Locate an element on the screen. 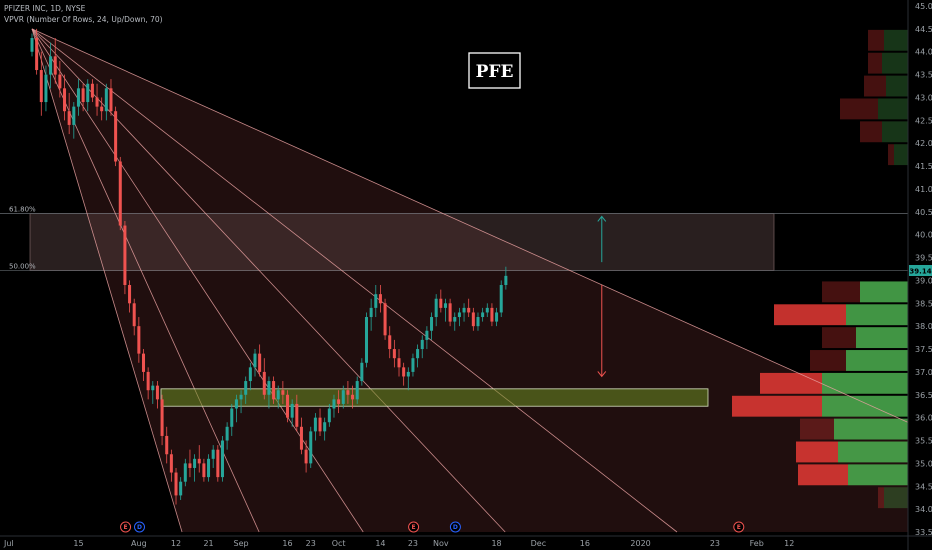 This screenshot has width=932, height=550. x-tick-label: 21 is located at coordinates (208, 543).